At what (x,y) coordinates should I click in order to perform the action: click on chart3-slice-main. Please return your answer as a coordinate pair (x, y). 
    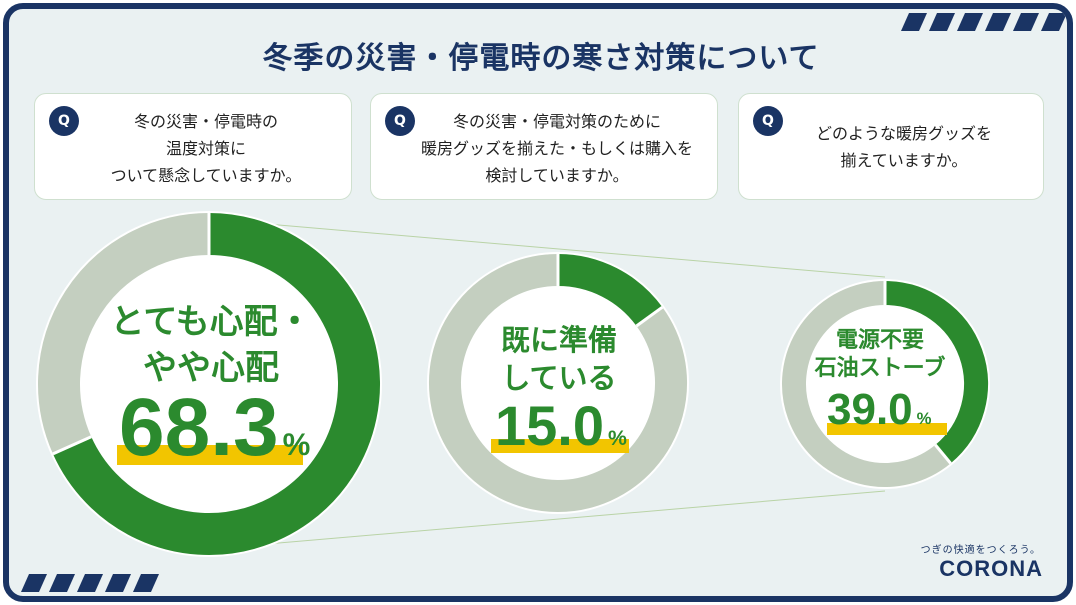
    Looking at the image, I should click on (936, 372).